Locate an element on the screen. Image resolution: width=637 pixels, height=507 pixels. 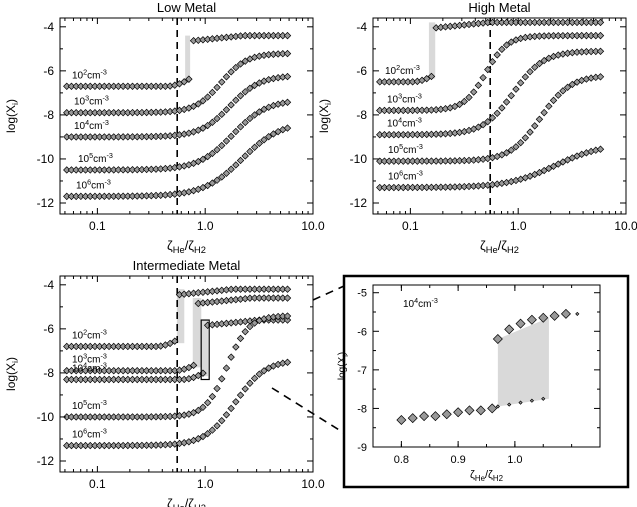
y-axis-label: log(Xi) is located at coordinates (343, 366).